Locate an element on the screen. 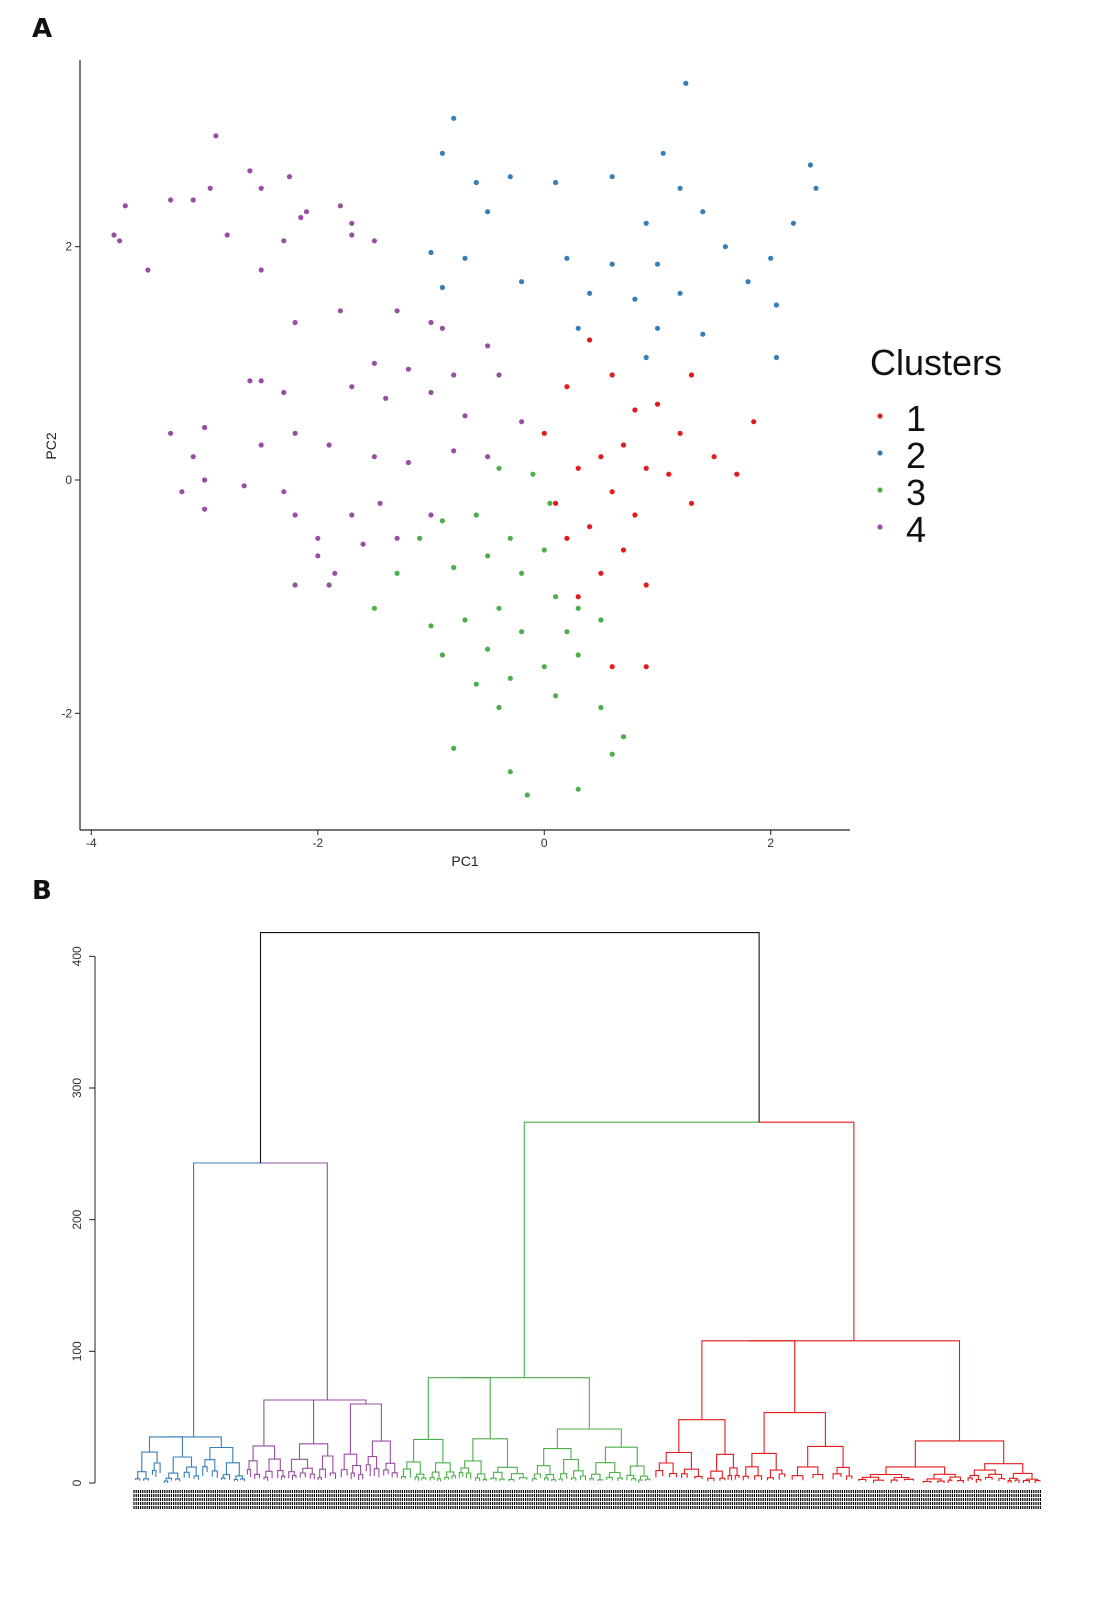 The width and height of the screenshot is (1100, 1618). y-tick-label: 0 is located at coordinates (77, 1482).